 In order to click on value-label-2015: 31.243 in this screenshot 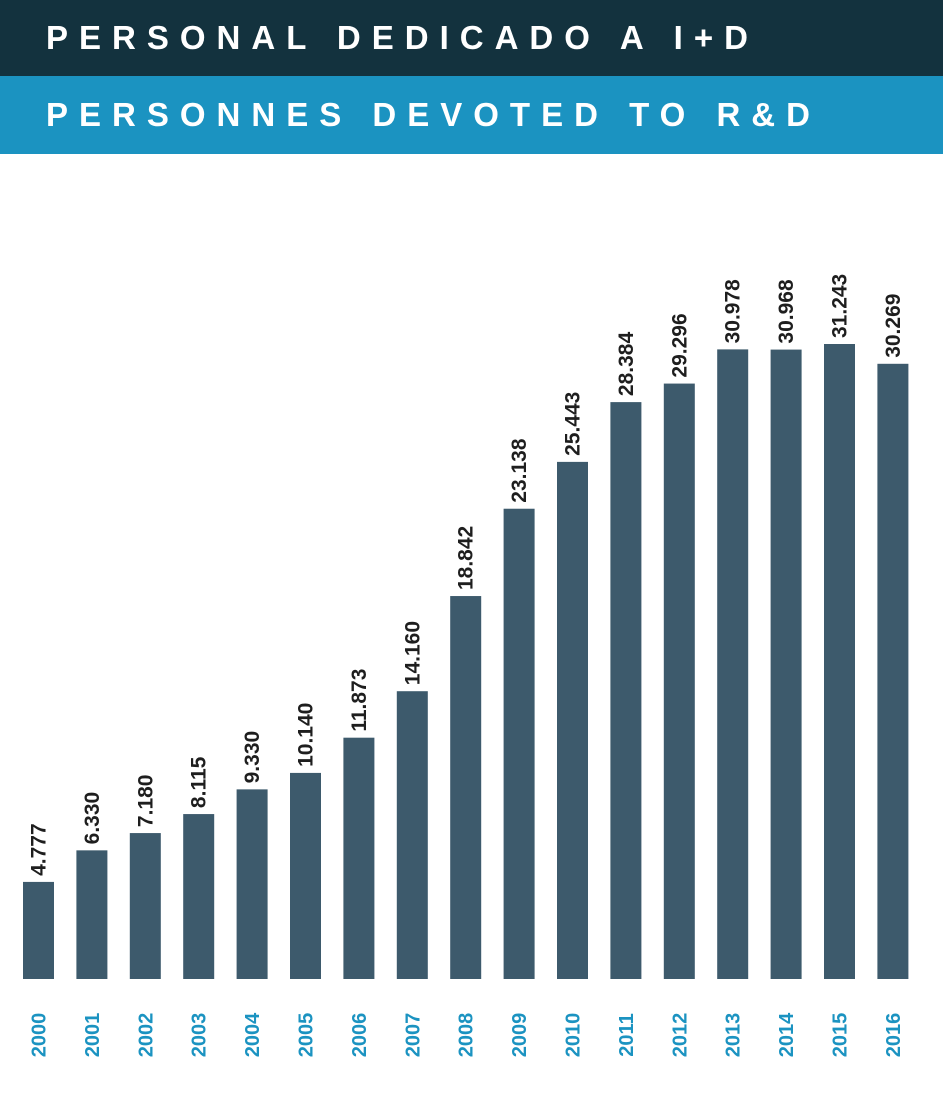, I will do `click(840, 306)`.